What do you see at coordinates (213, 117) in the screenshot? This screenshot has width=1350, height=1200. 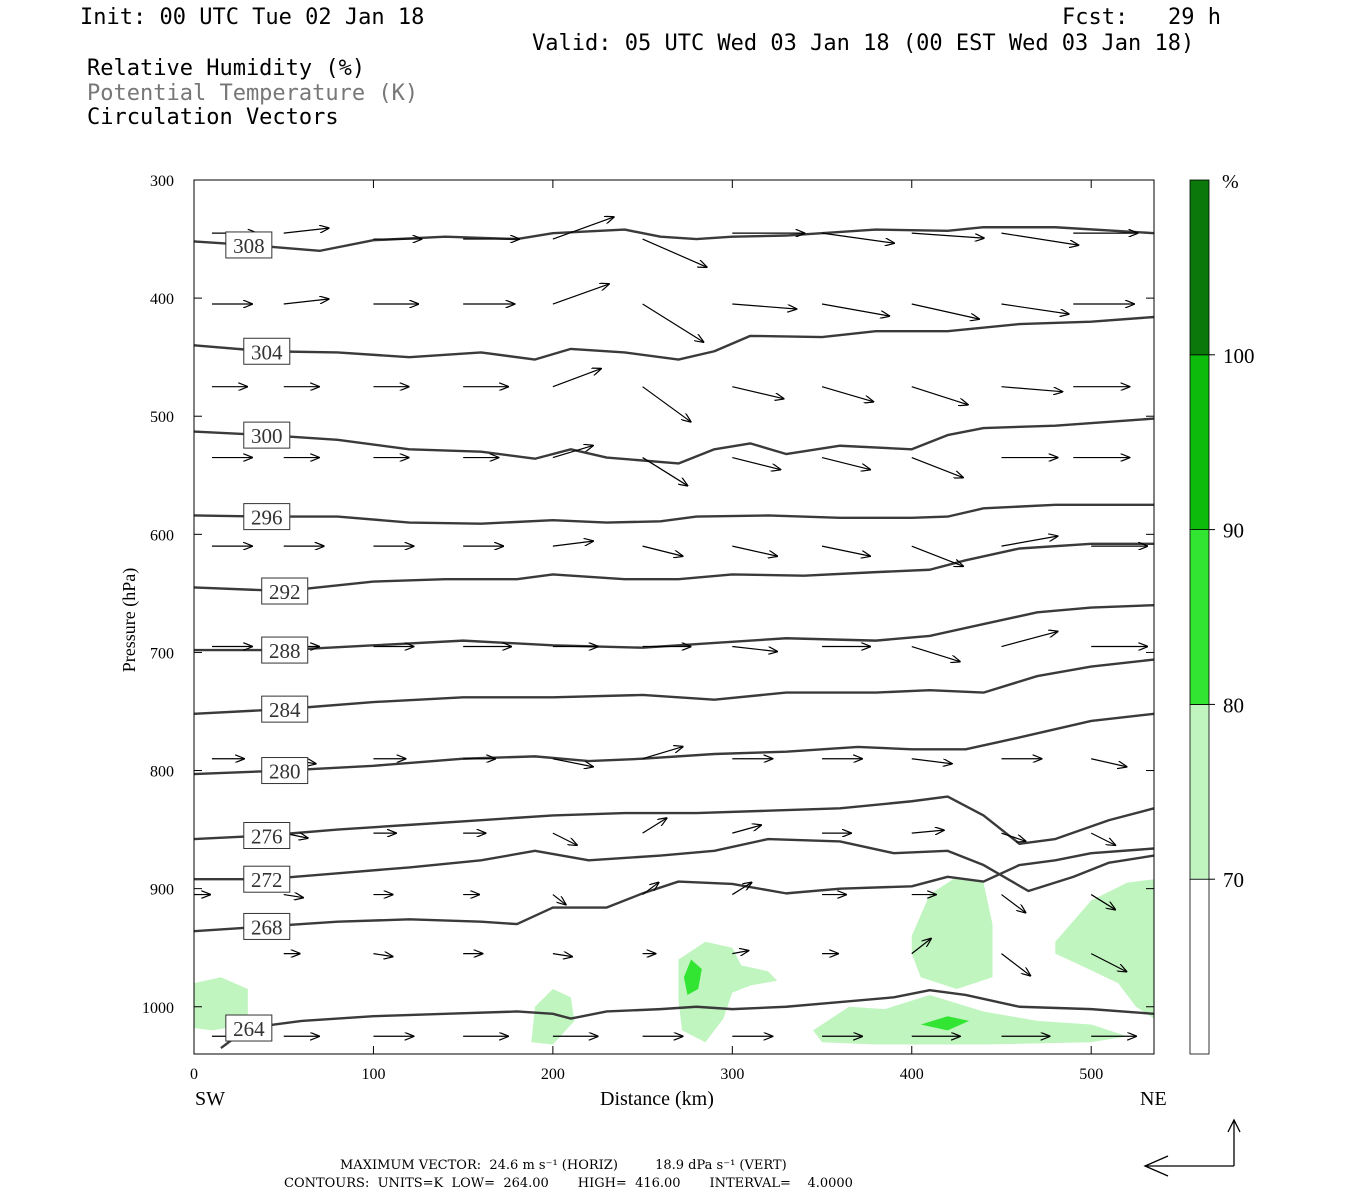 I see `legend-circulation-vectors: Circulation Vectors` at bounding box center [213, 117].